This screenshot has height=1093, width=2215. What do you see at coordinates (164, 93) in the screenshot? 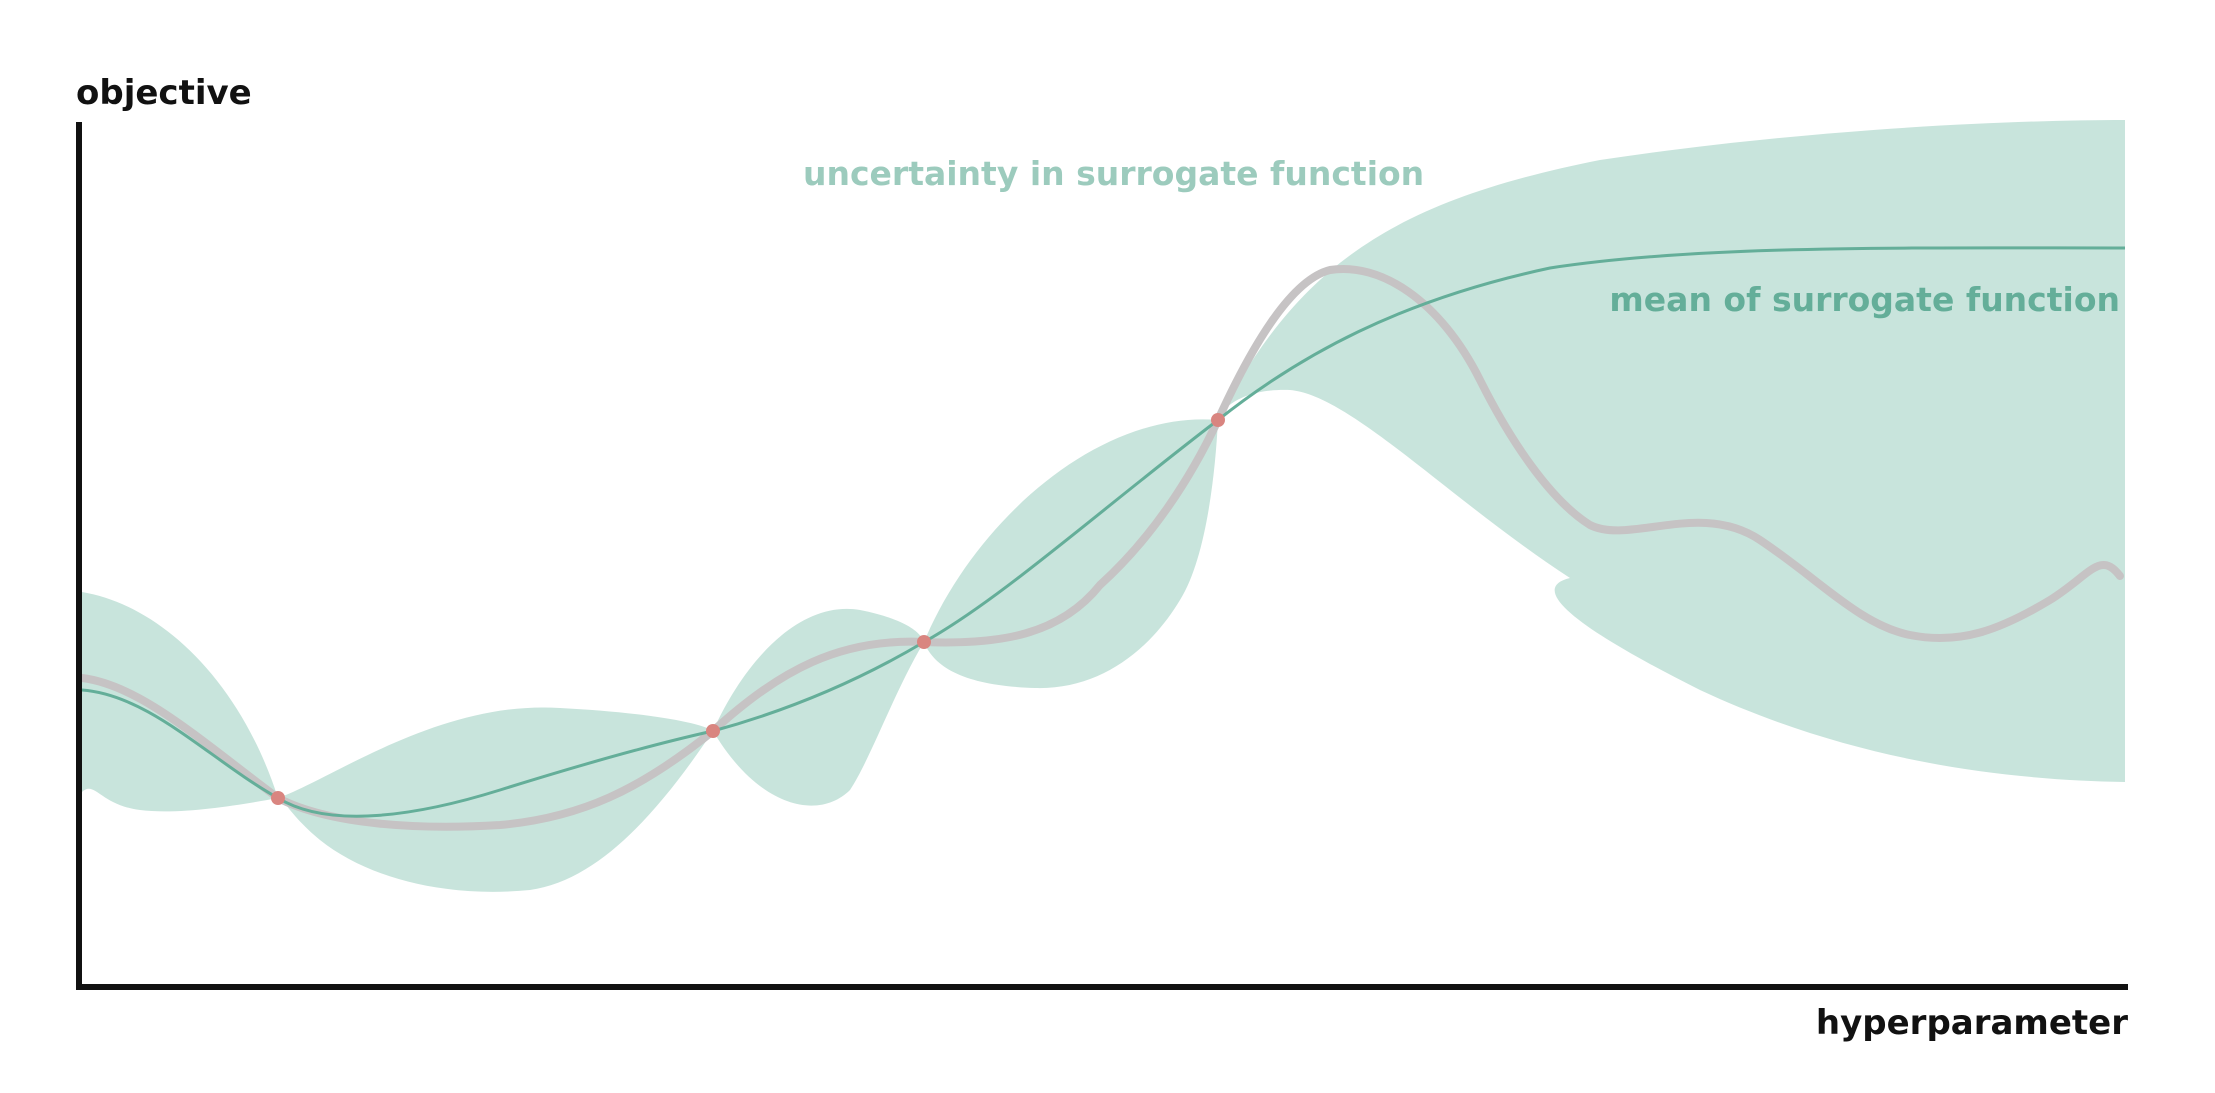
I see `y-axis-title: objective` at bounding box center [164, 93].